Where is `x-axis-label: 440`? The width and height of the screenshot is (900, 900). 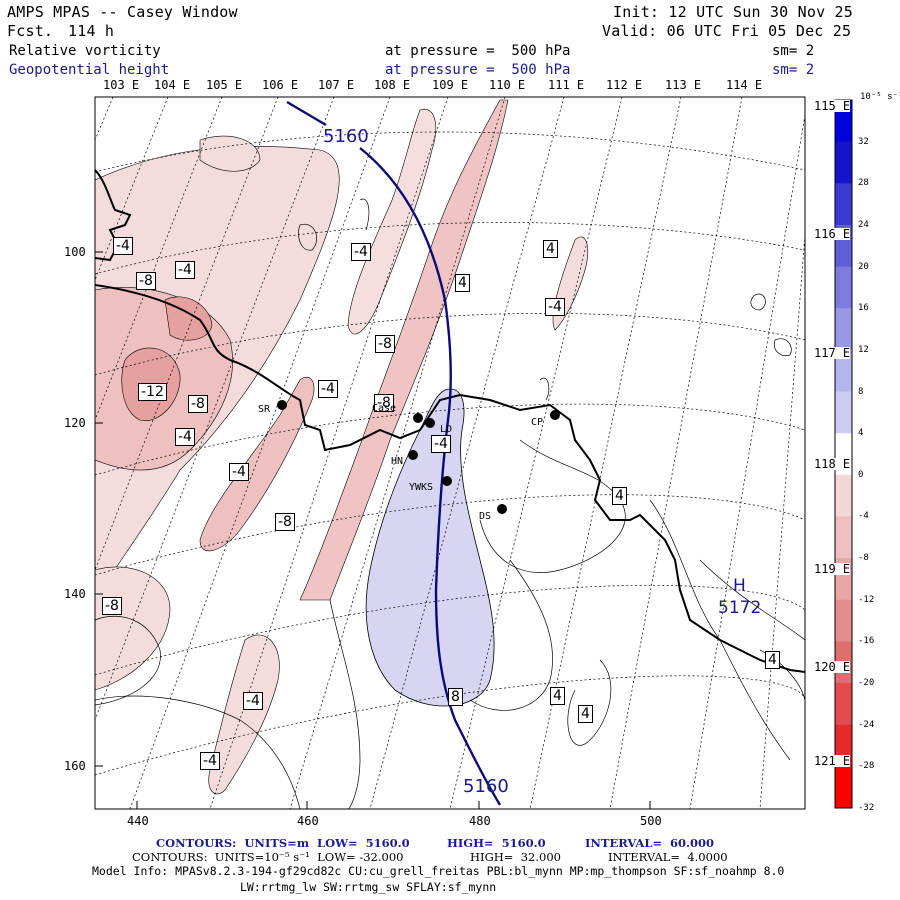 x-axis-label: 440 is located at coordinates (138, 821).